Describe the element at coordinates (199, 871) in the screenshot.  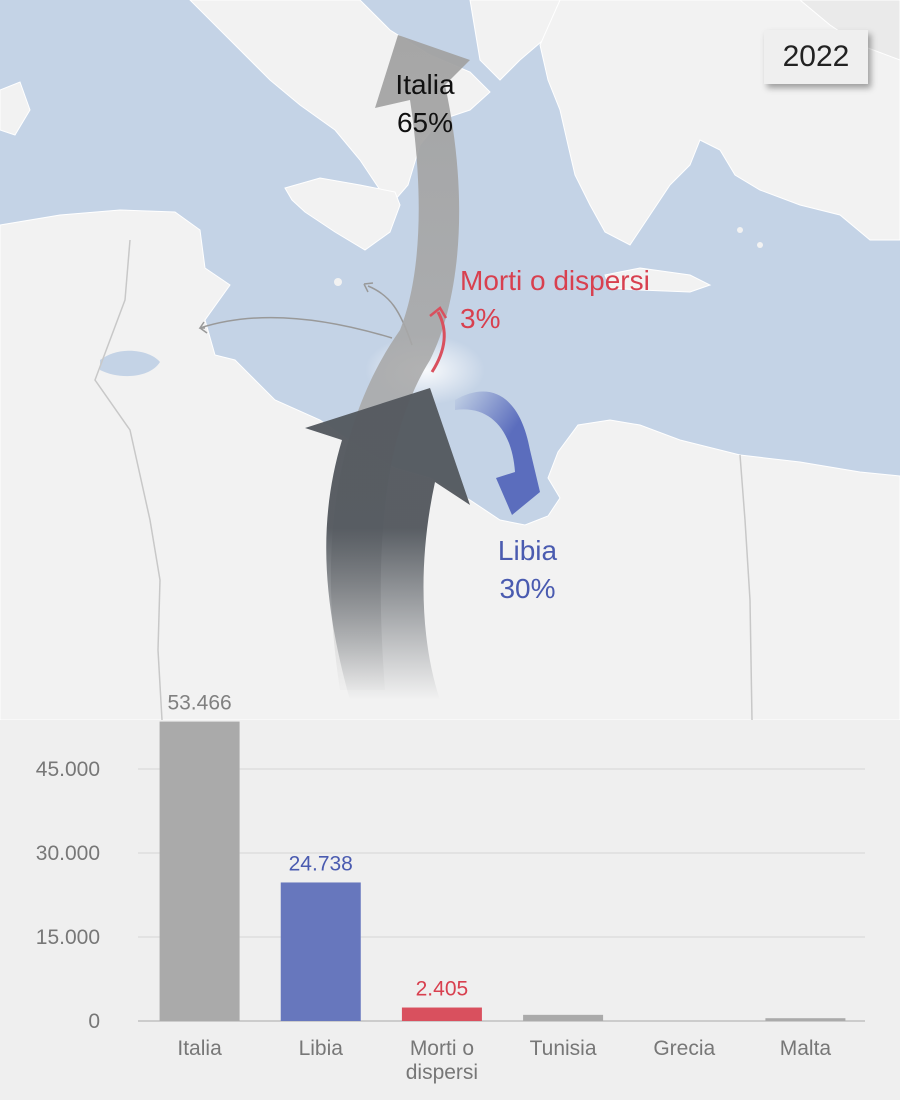
I see `bar-italia` at that location.